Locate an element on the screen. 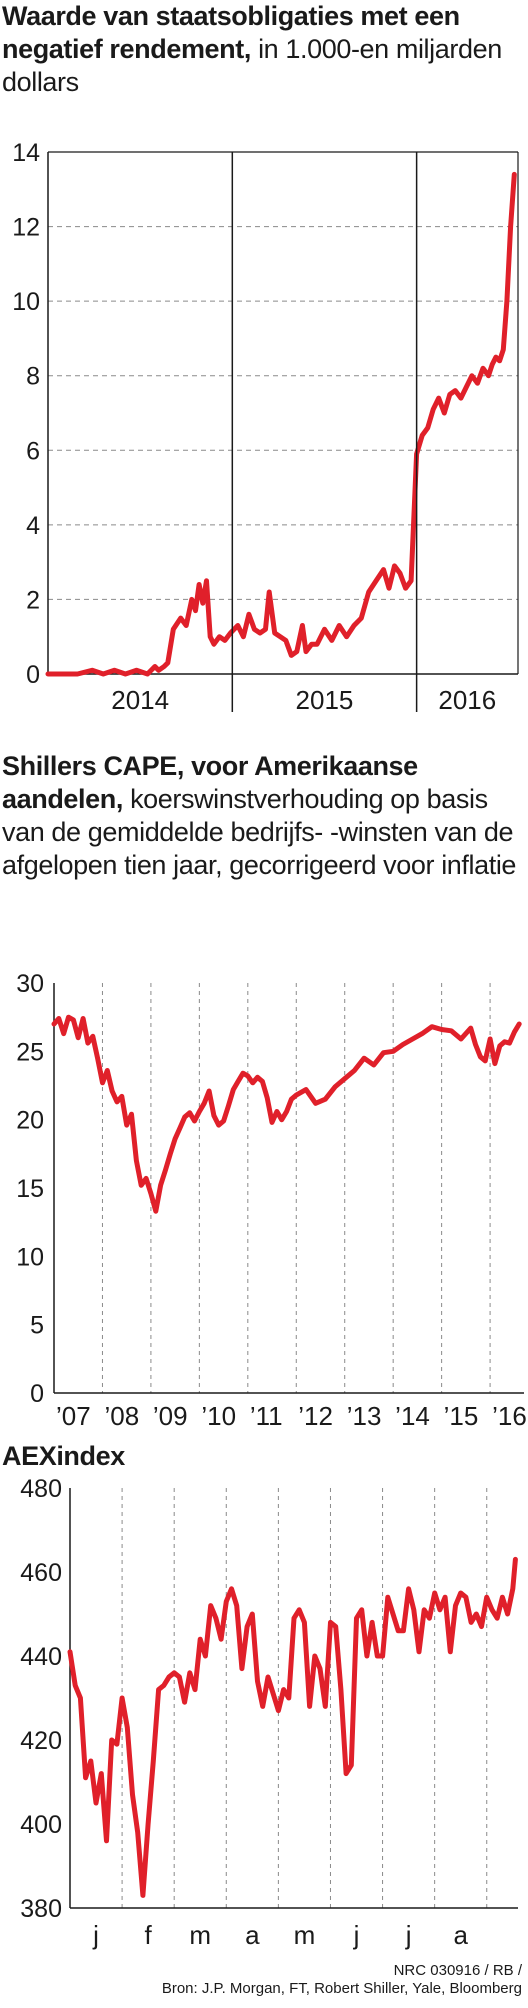 The height and width of the screenshot is (2008, 528). chart-3-y-tick-label: 400 is located at coordinates (41, 1825).